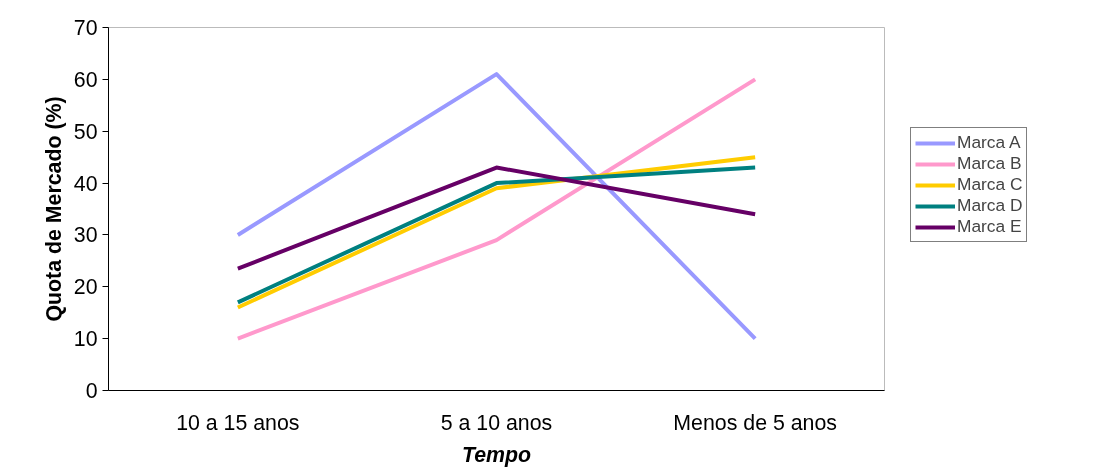  What do you see at coordinates (989, 142) in the screenshot?
I see `legend-label: Marca A` at bounding box center [989, 142].